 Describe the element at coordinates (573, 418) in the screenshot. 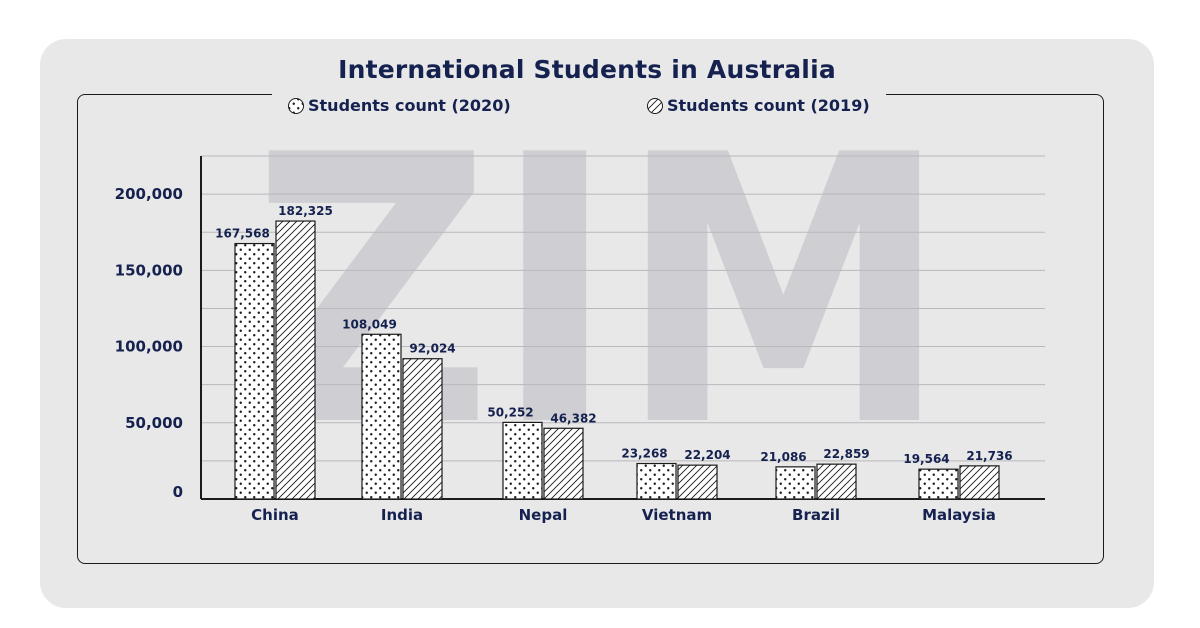

I see `data-label: 46,382` at that location.